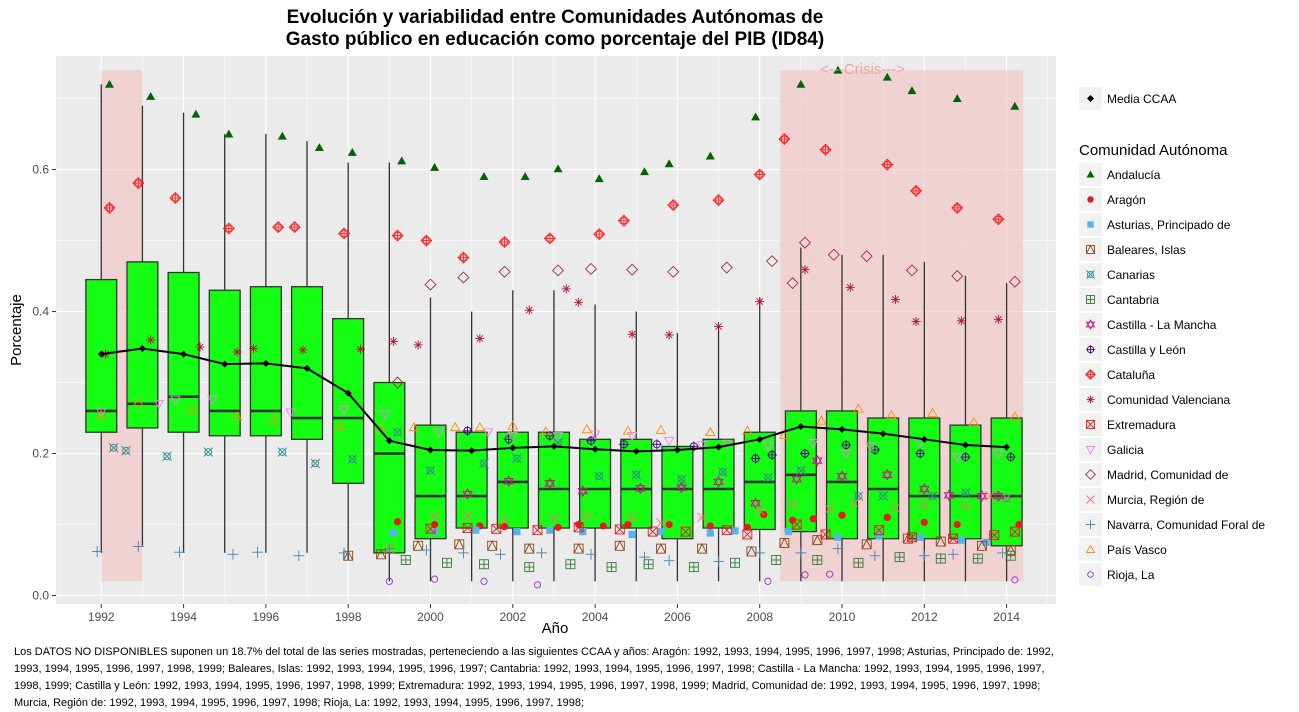 The width and height of the screenshot is (1299, 712). I want to click on mean-point-1994, so click(184, 354).